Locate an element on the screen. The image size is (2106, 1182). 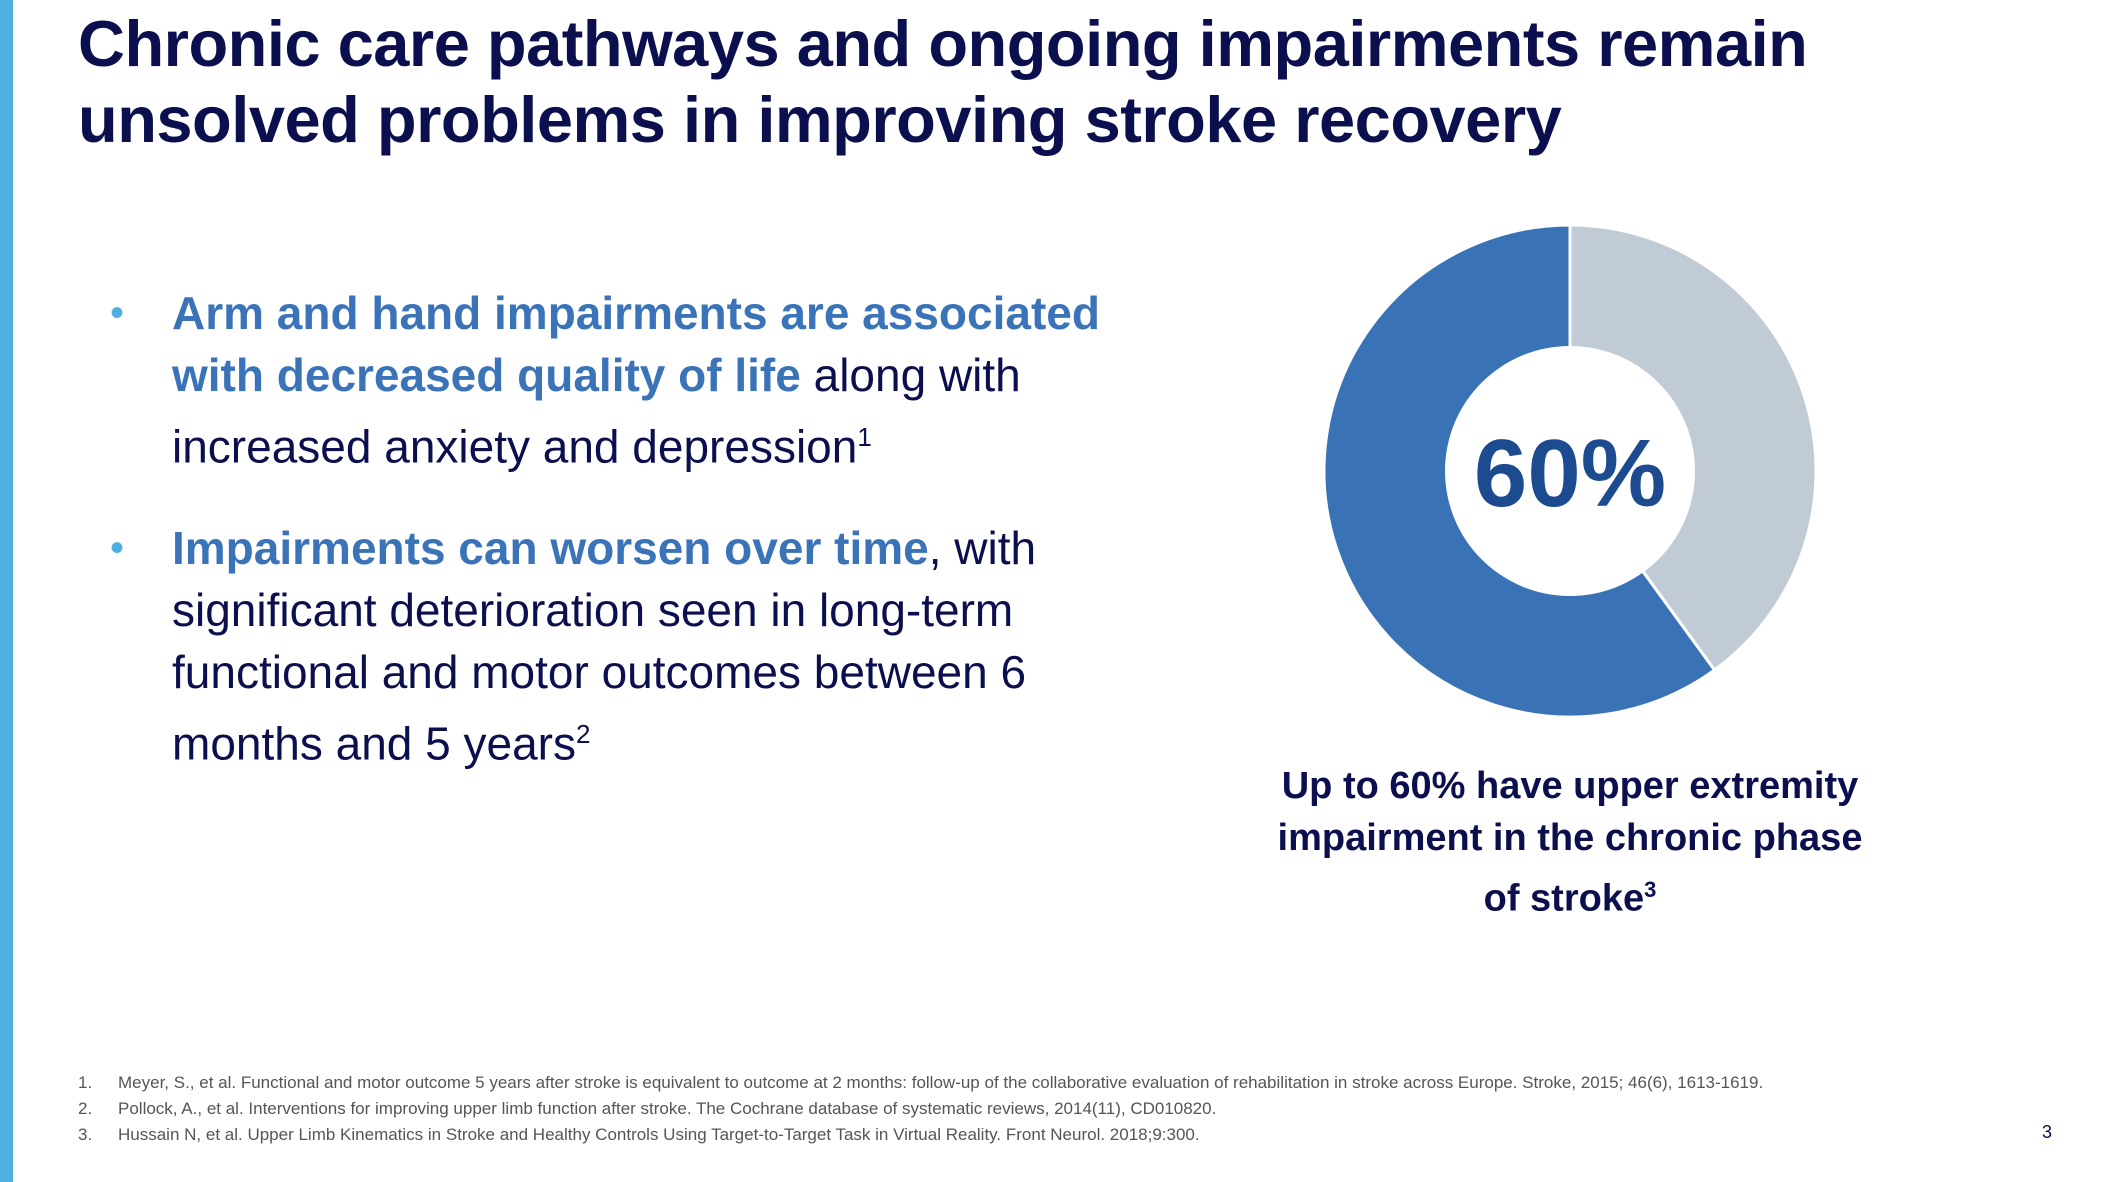
donut-chart: 60% is located at coordinates (1570, 471).